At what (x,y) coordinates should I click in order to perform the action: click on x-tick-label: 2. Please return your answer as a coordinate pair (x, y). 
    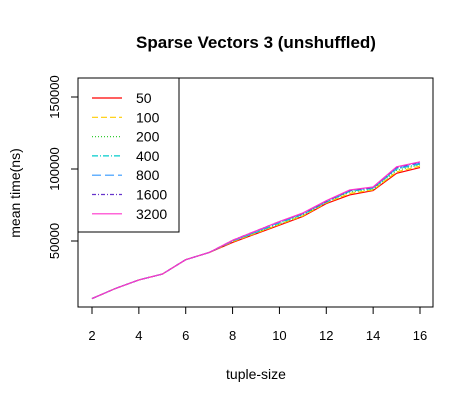
    Looking at the image, I should click on (91, 335).